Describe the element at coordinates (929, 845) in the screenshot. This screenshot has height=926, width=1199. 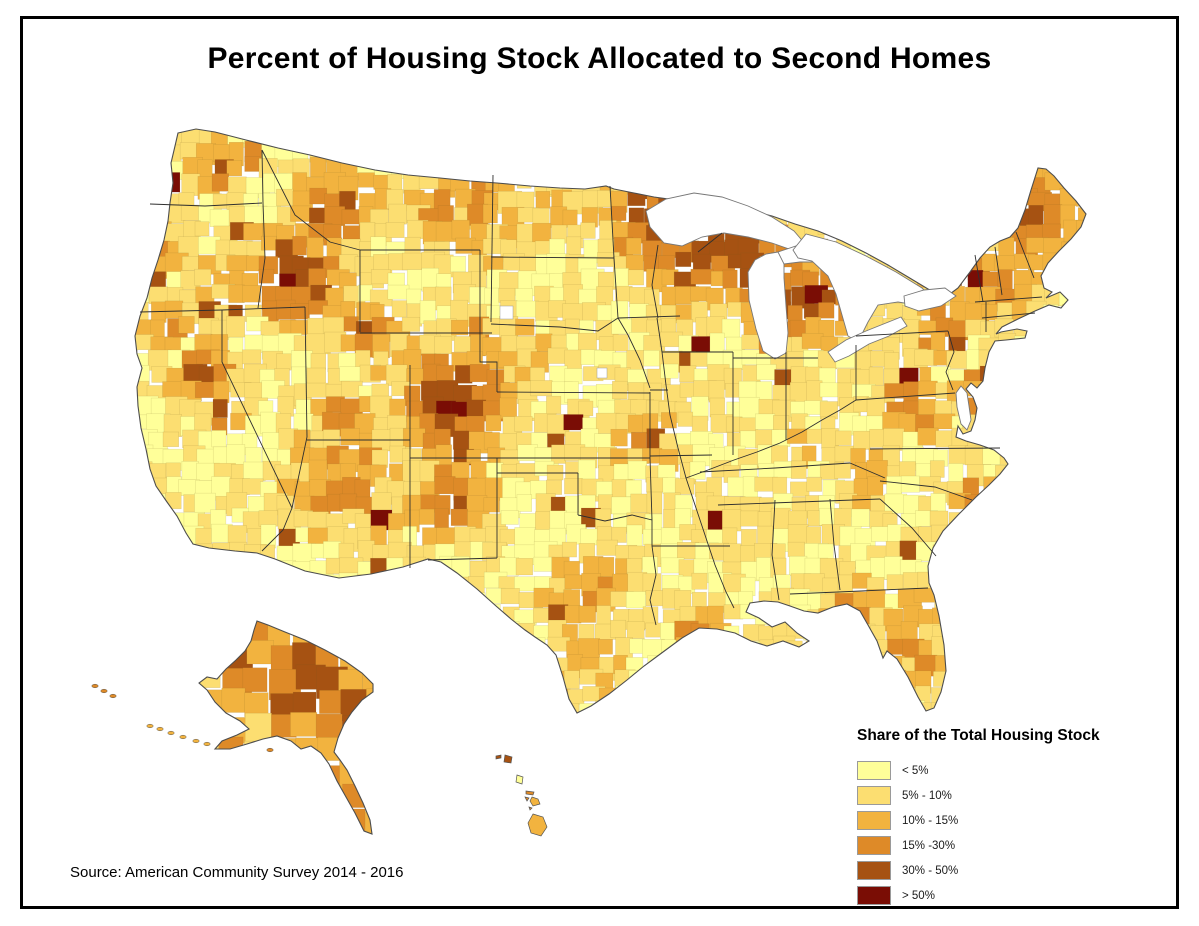
I see `legend-label: 15% -30%` at that location.